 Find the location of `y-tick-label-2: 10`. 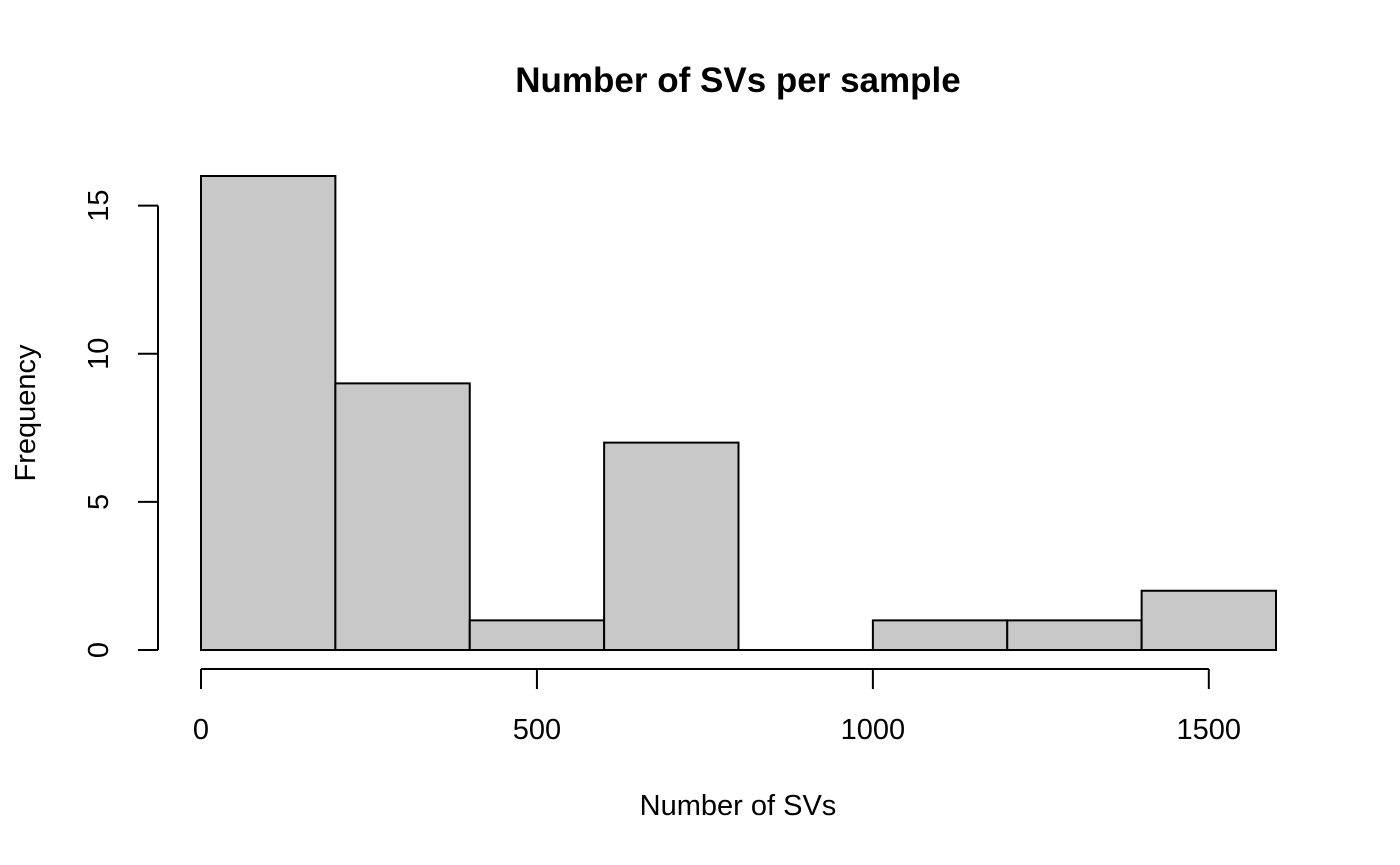

y-tick-label-2: 10 is located at coordinates (99, 354).